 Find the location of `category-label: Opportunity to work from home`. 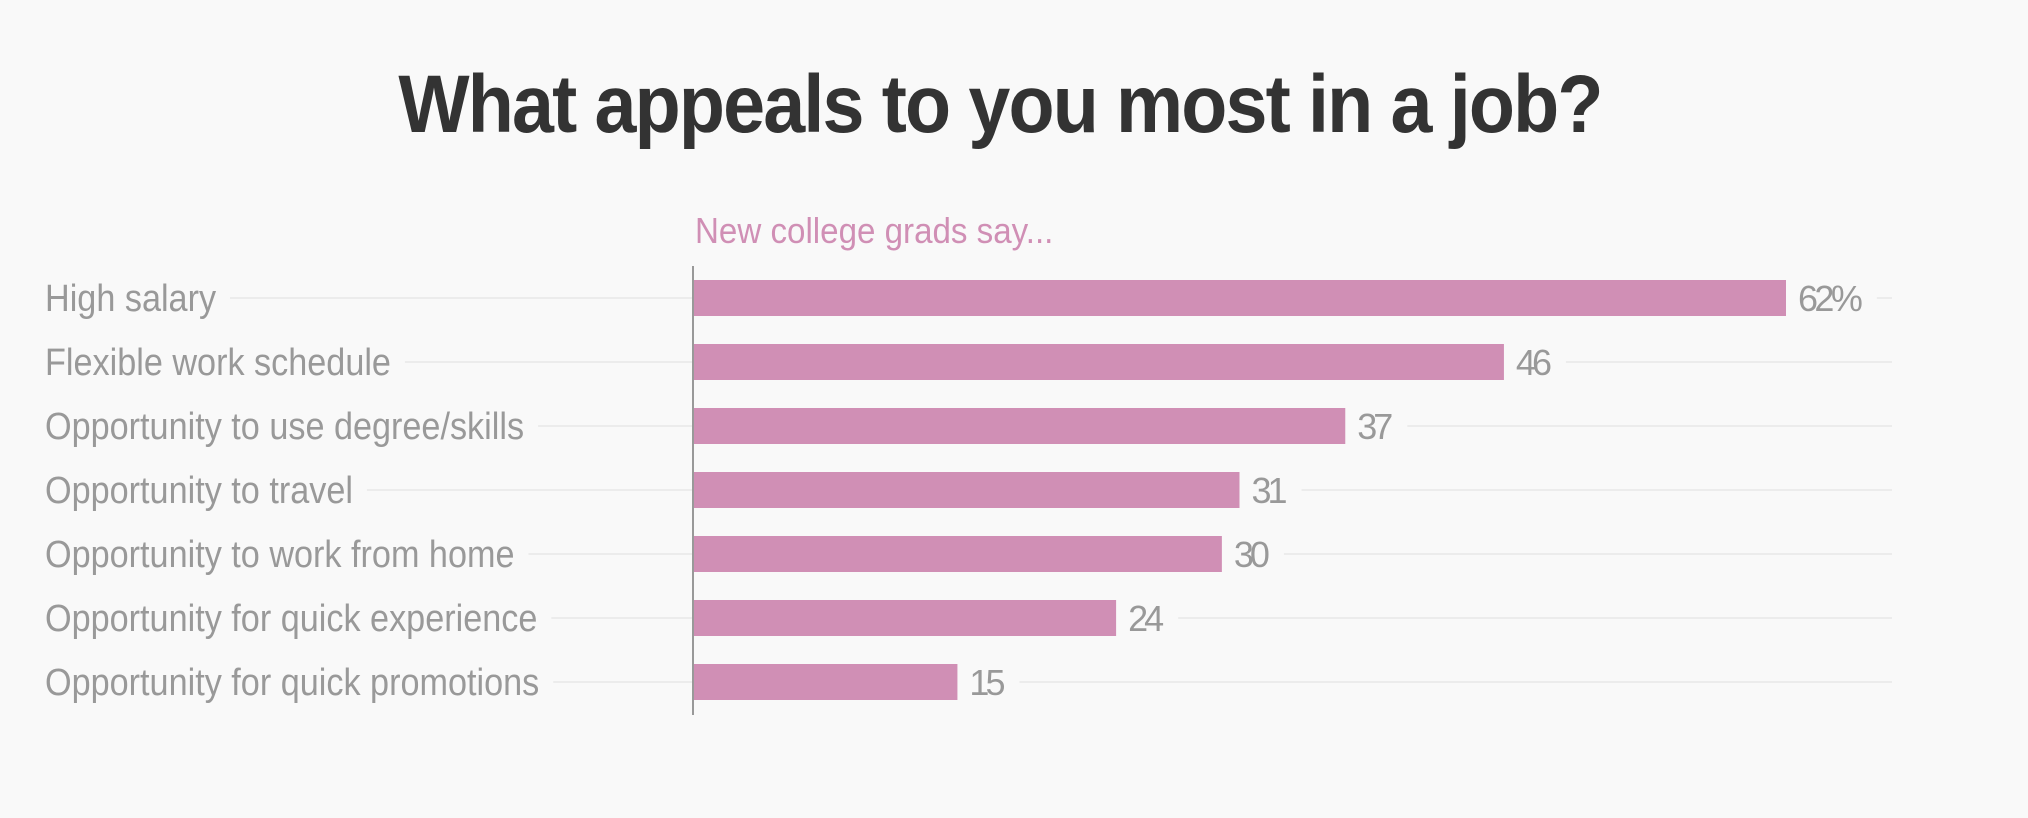

category-label: Opportunity to work from home is located at coordinates (279, 555).